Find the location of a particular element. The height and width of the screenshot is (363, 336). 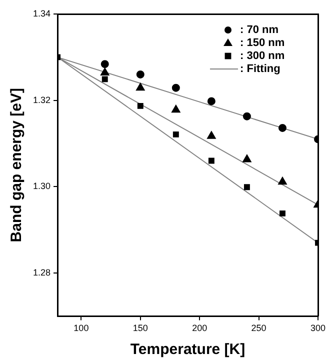

legend-label: : 300 nm is located at coordinates (262, 56).